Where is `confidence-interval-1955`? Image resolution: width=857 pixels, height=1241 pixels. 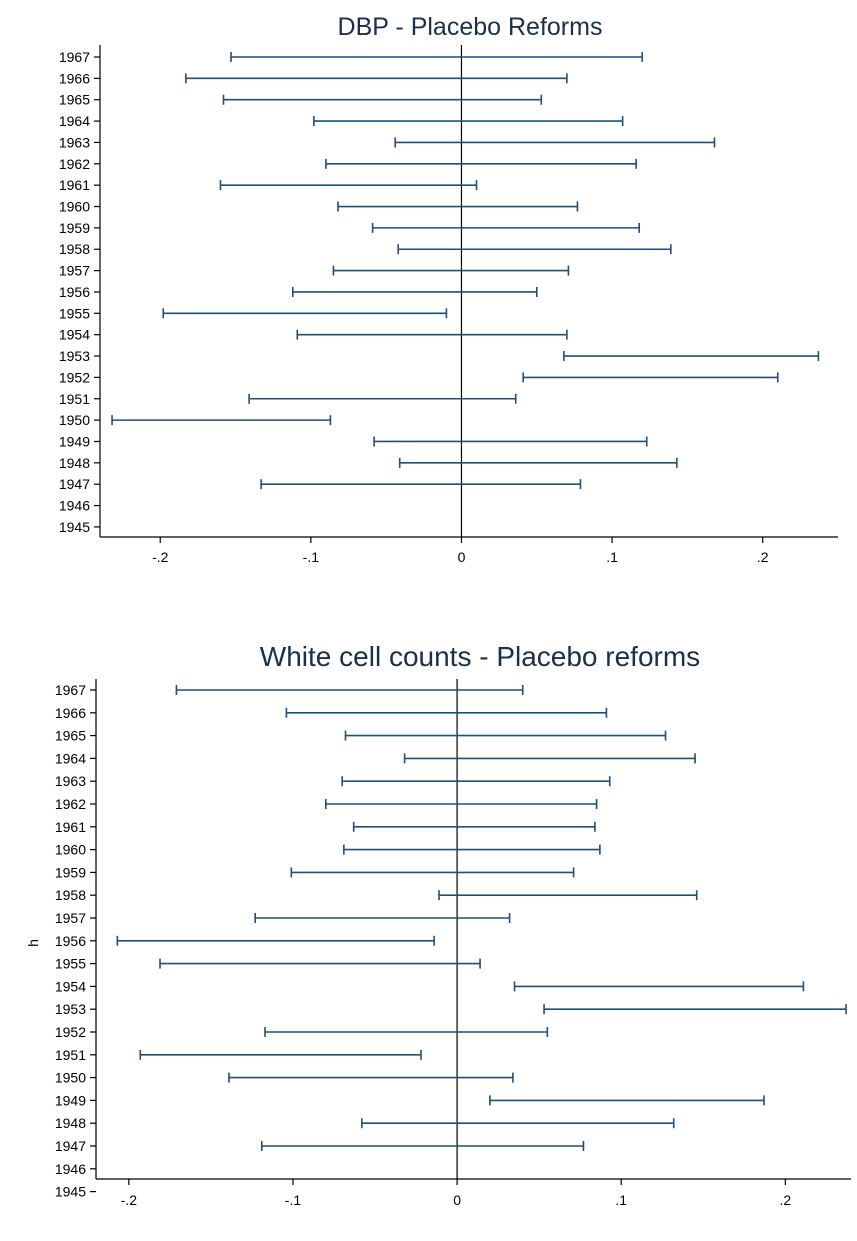
confidence-interval-1955 is located at coordinates (305, 313).